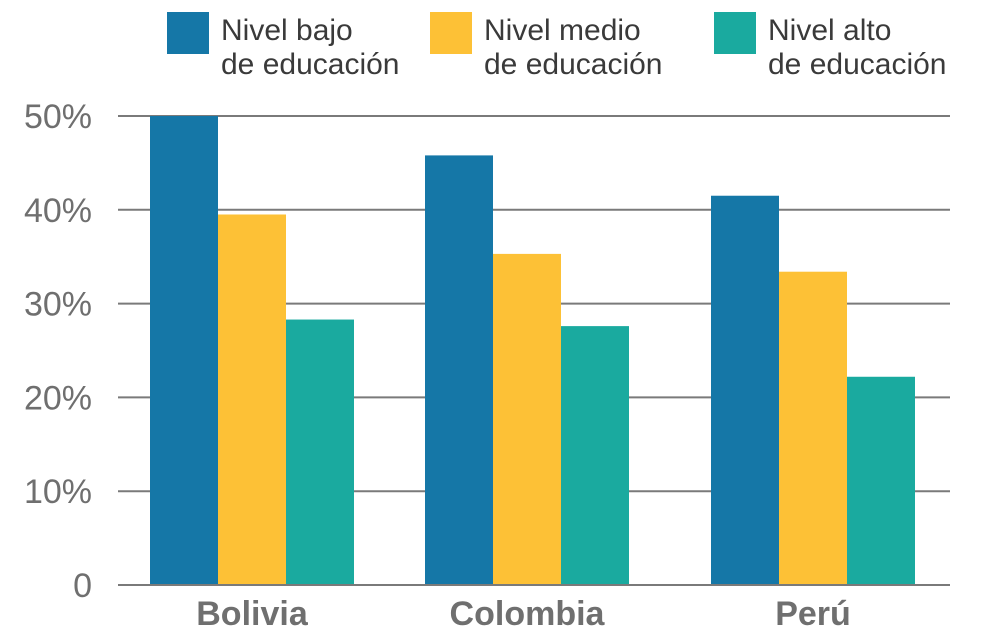 This screenshot has height=630, width=988. I want to click on y-tick-label: 30%, so click(58, 305).